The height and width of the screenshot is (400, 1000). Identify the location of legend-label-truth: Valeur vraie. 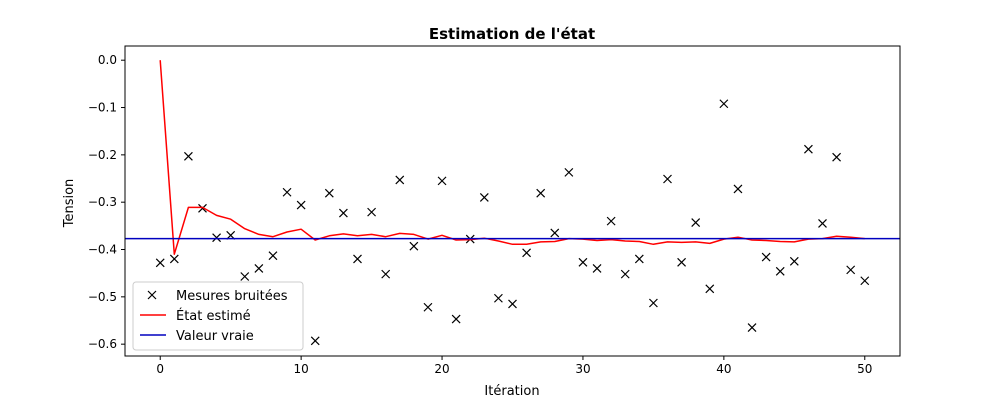
(215, 336).